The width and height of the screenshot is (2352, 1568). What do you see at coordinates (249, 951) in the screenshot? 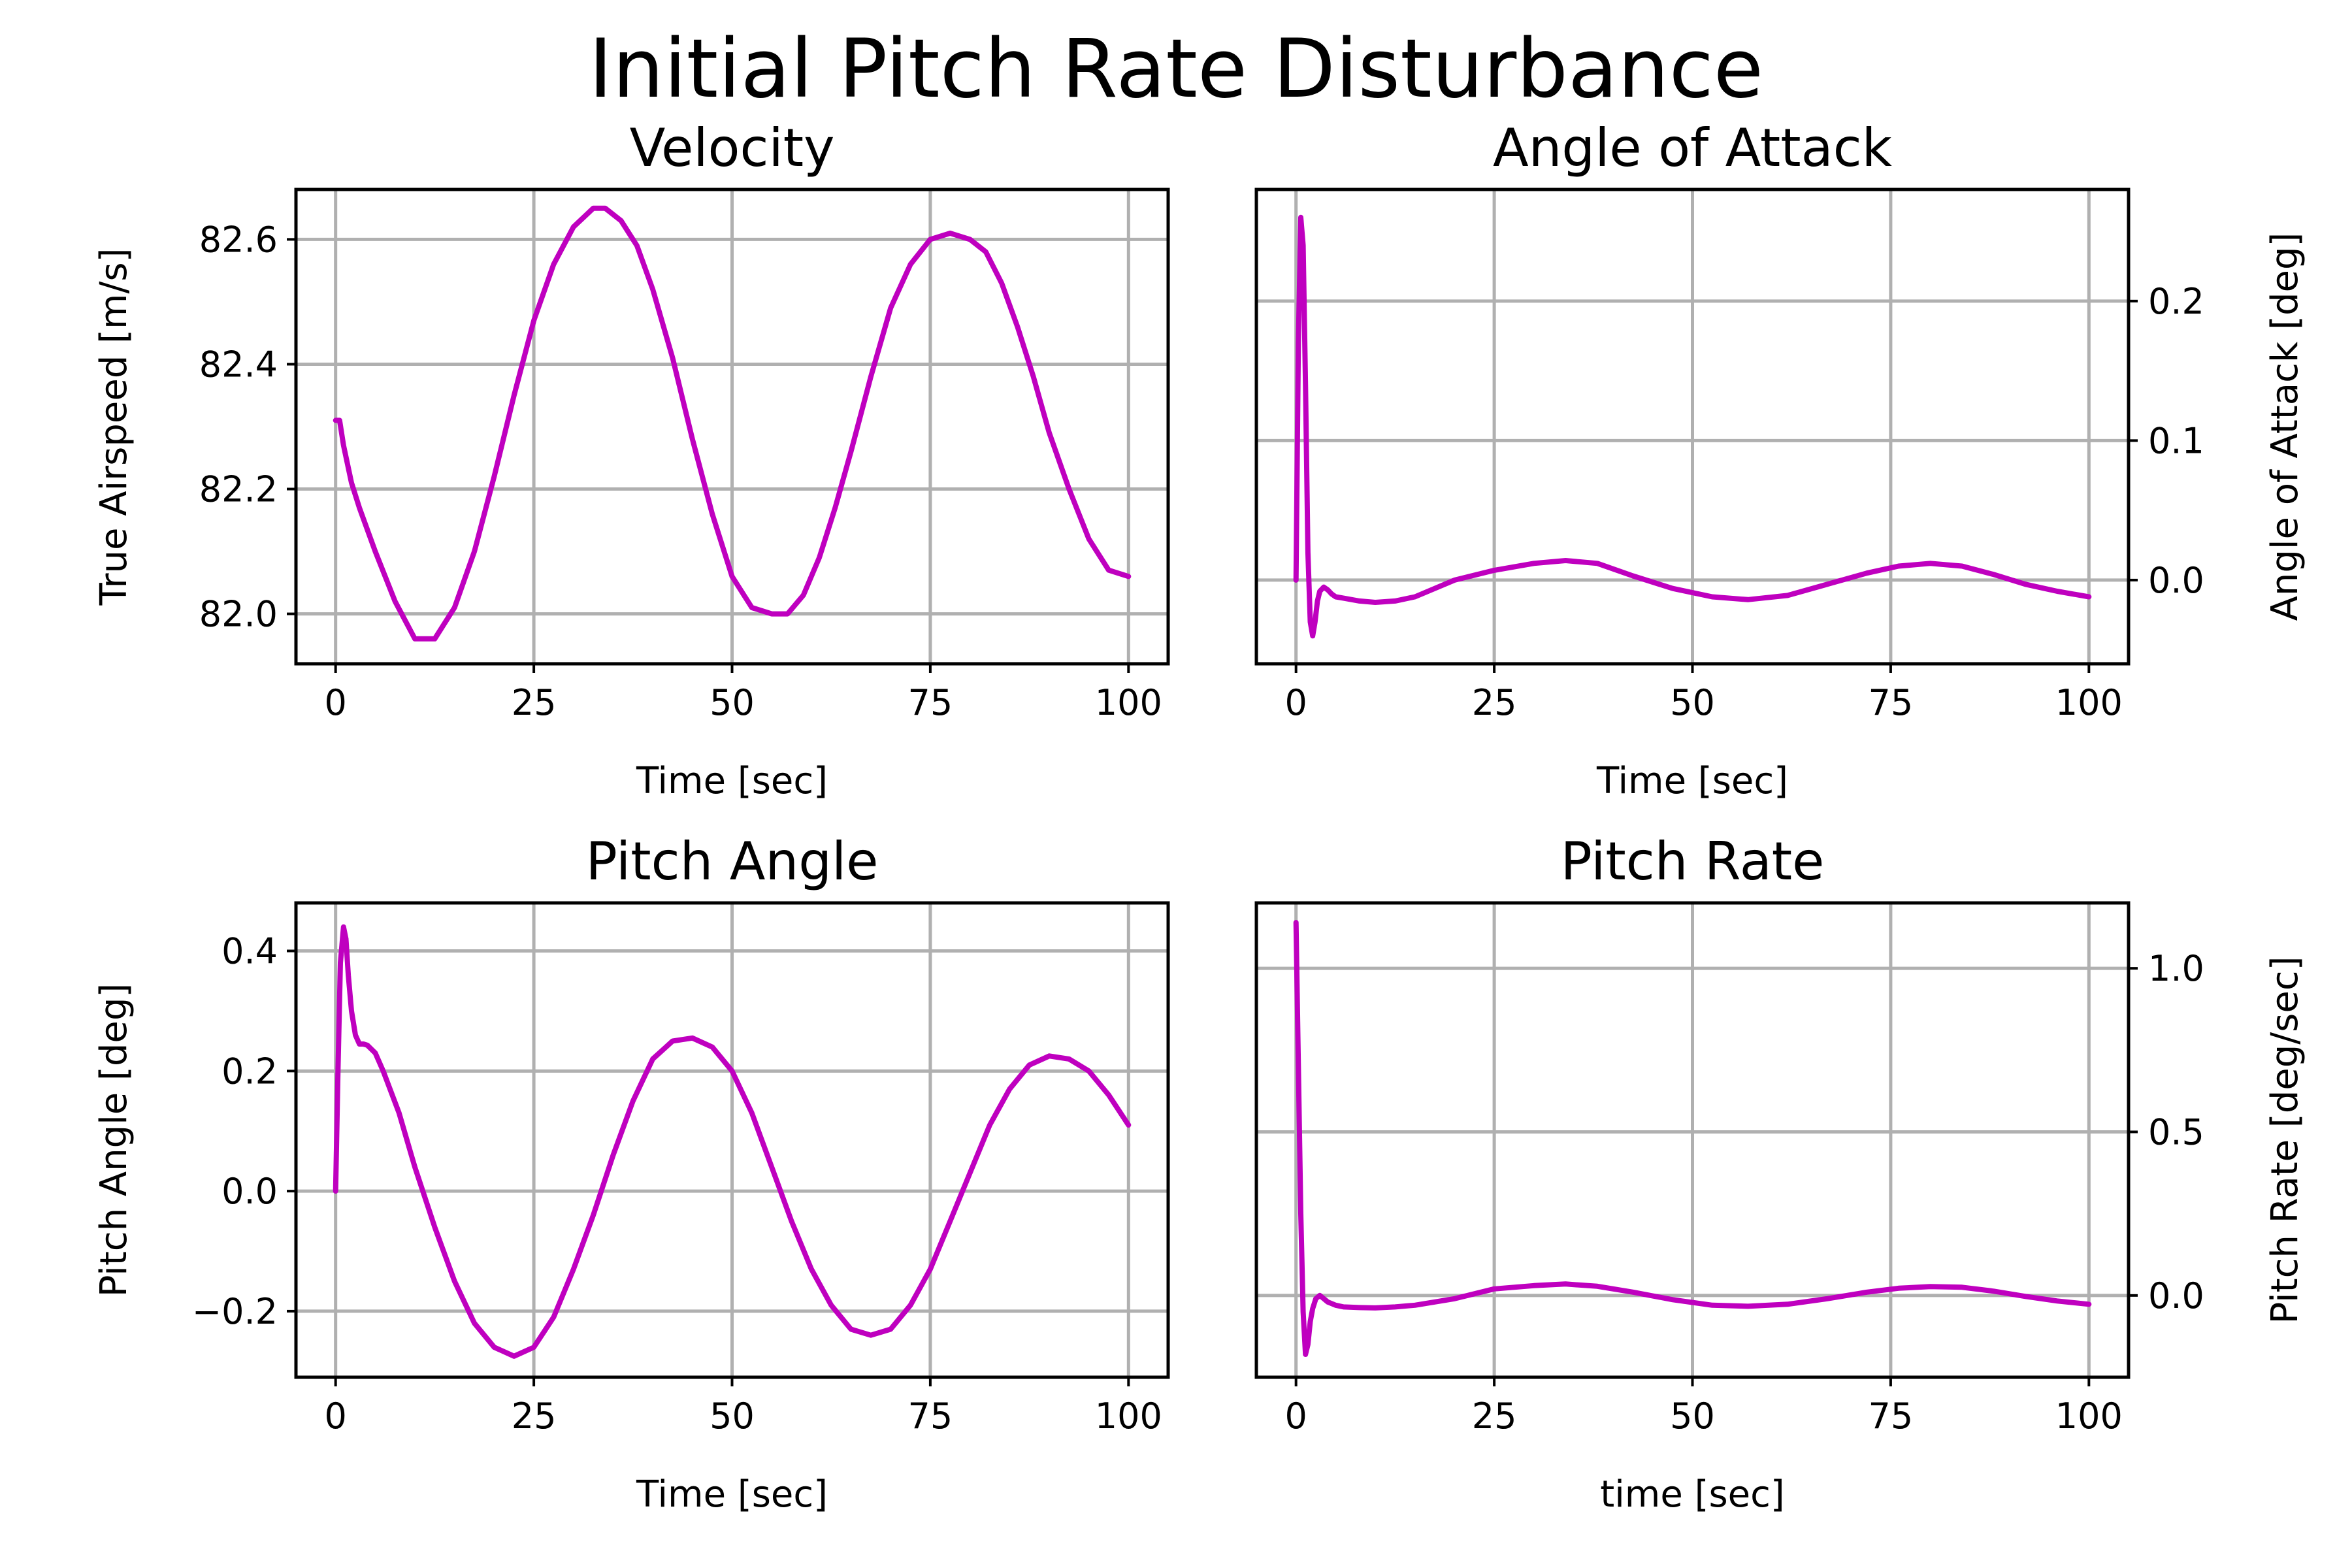
I see `y-tick-label: 0.4` at bounding box center [249, 951].